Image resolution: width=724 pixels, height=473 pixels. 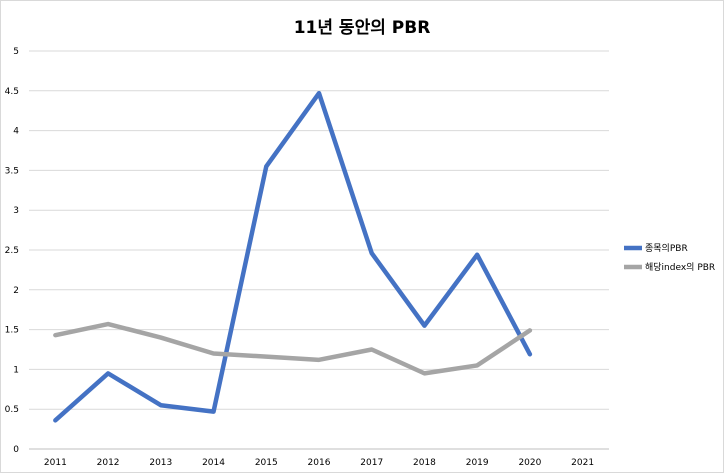 What do you see at coordinates (362, 28) in the screenshot?
I see `chart-title: 11년 동안의 PBR` at bounding box center [362, 28].